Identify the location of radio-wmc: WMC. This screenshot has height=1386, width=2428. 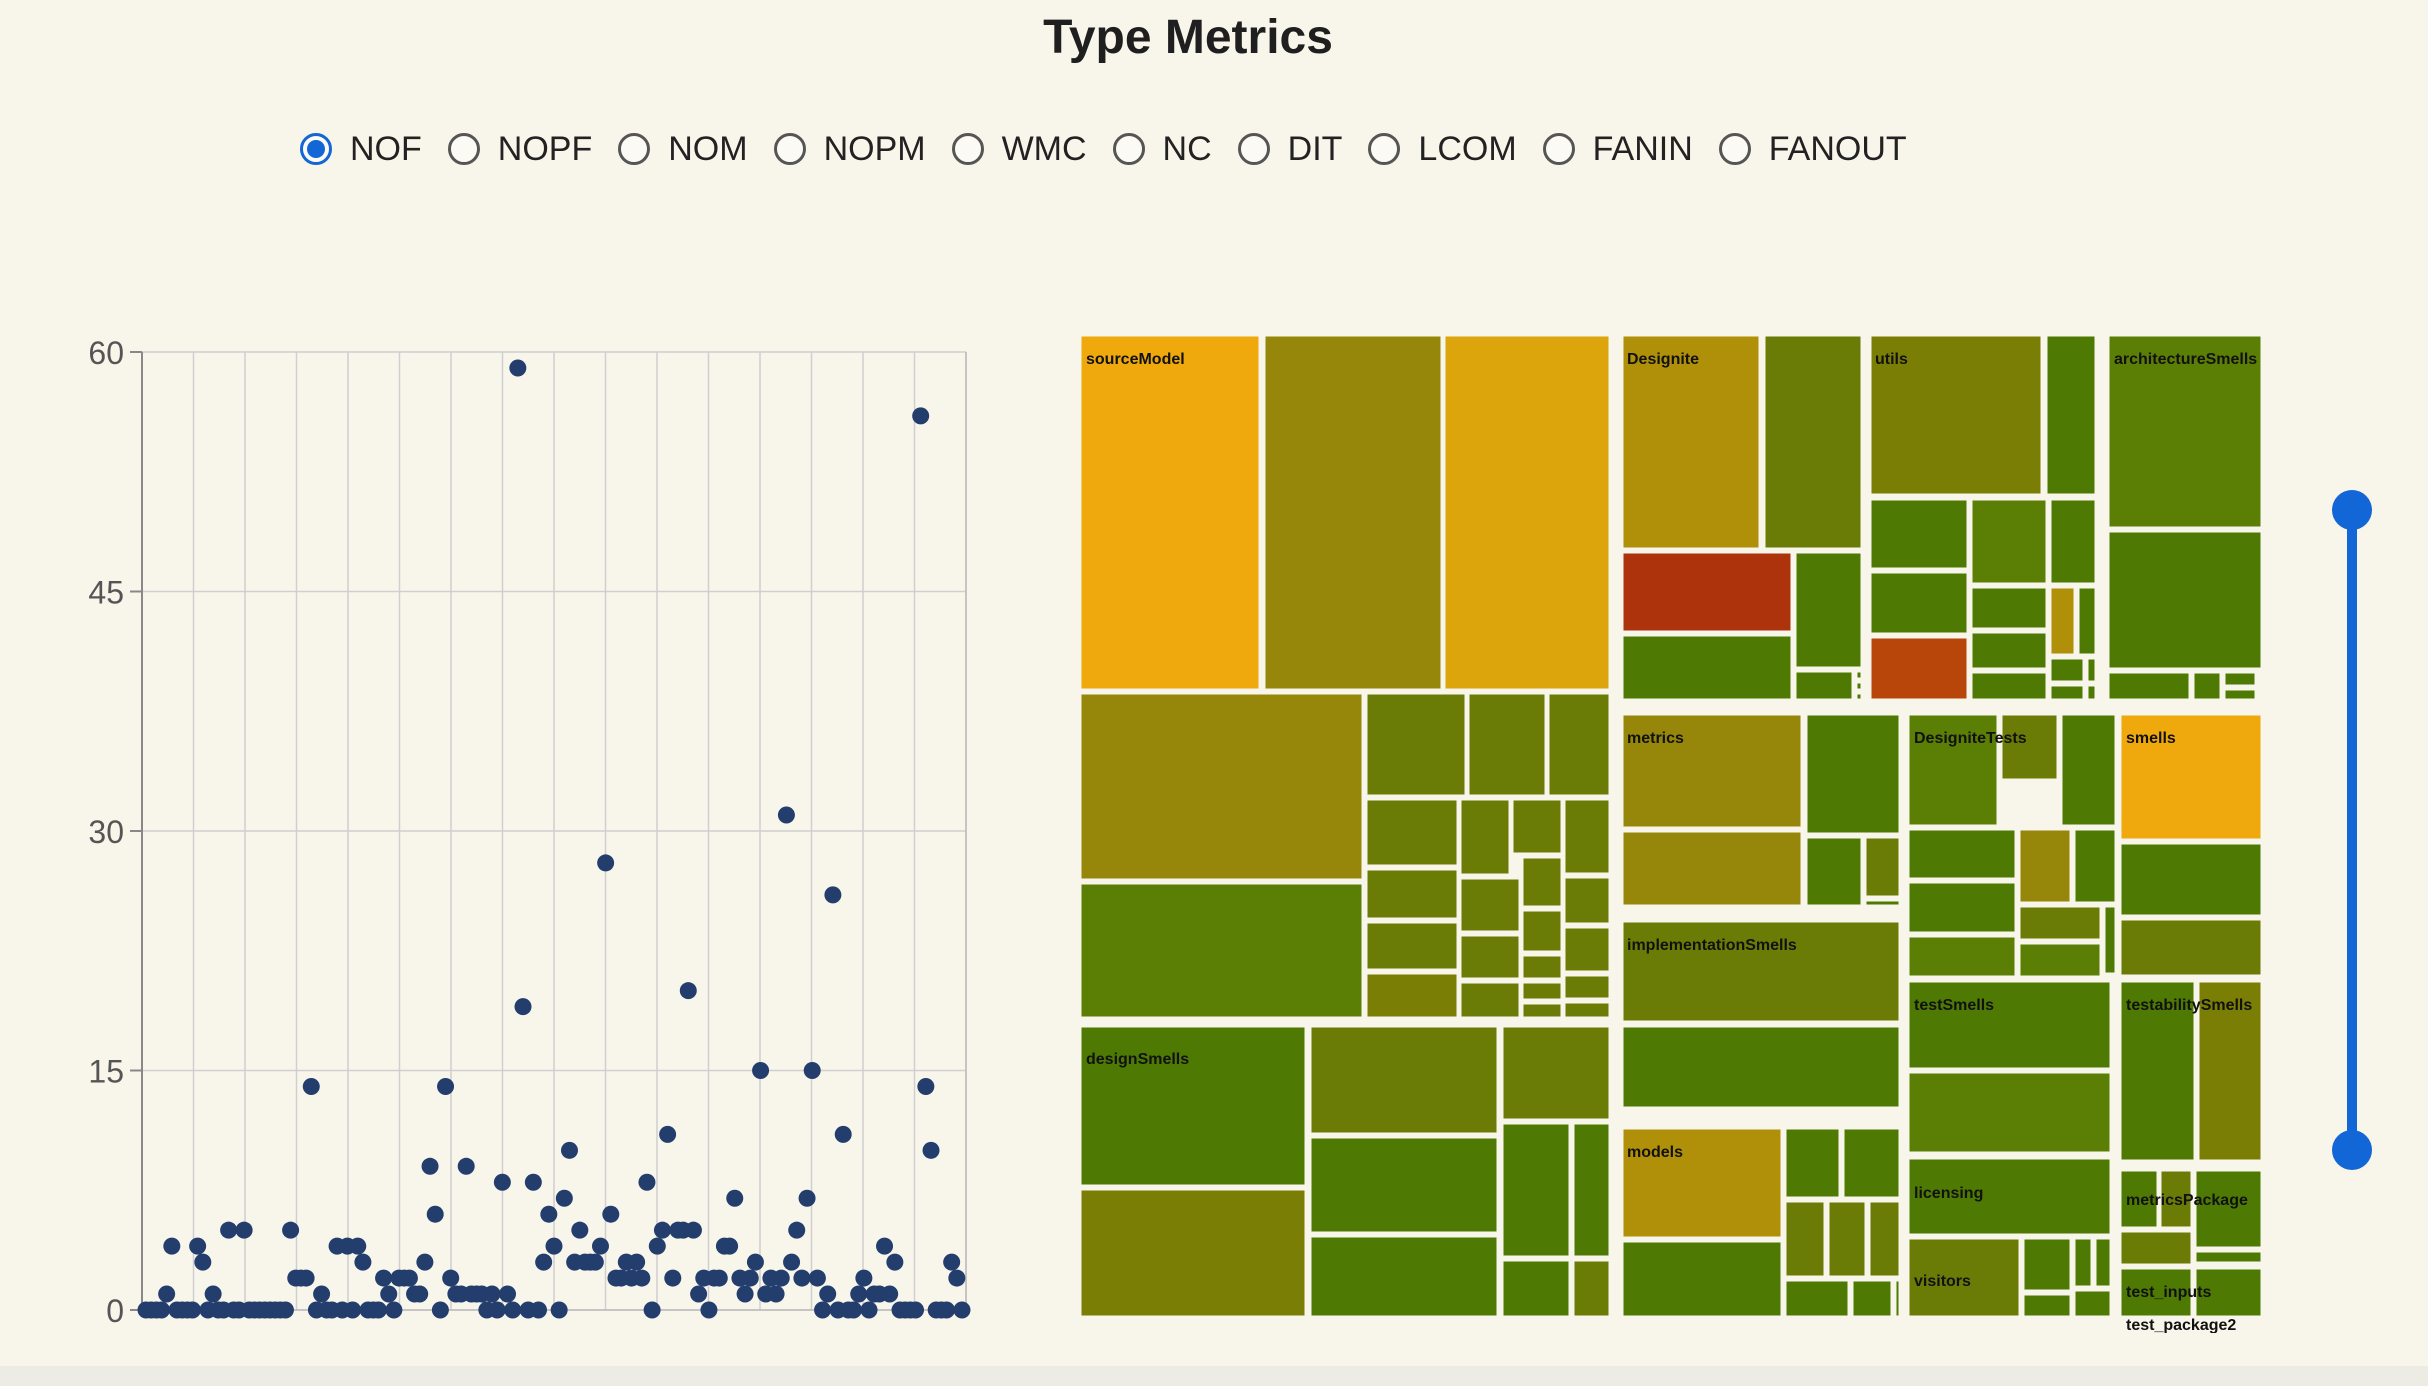
(1019, 149).